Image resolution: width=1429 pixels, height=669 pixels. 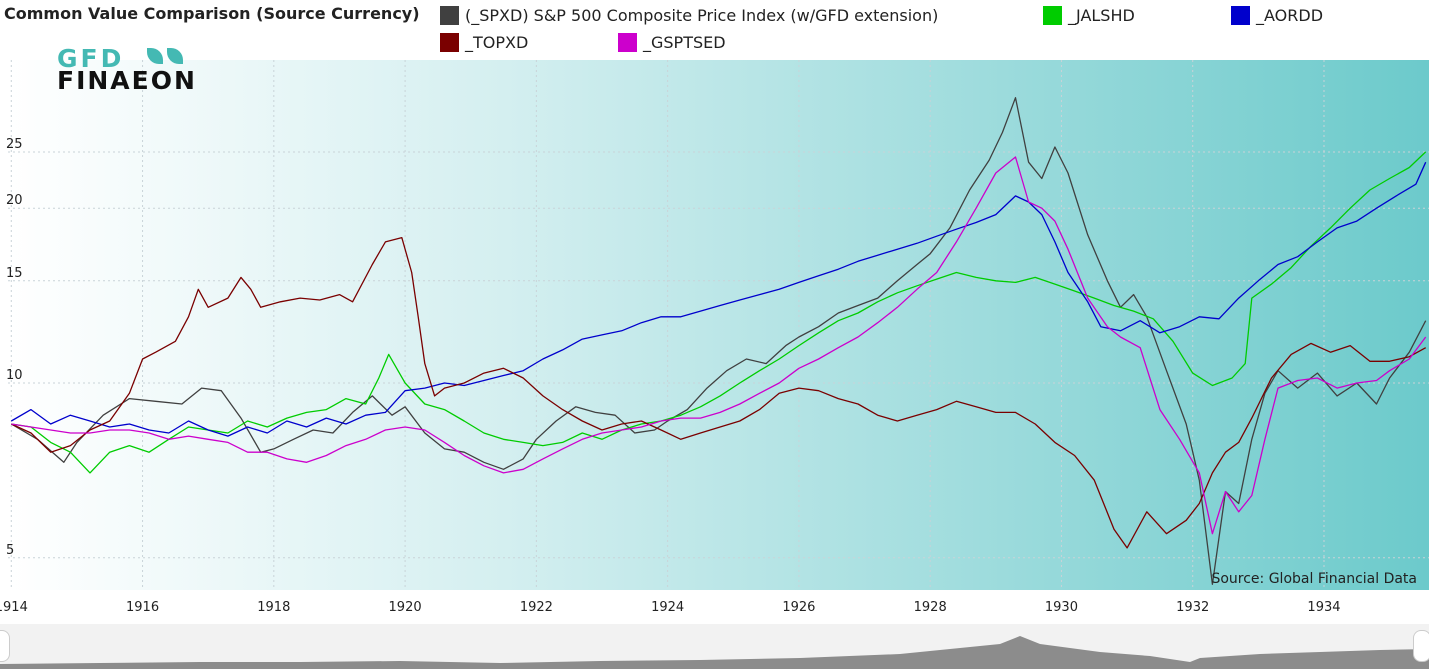 What do you see at coordinates (930, 607) in the screenshot?
I see `x-tick-label: 1928` at bounding box center [930, 607].